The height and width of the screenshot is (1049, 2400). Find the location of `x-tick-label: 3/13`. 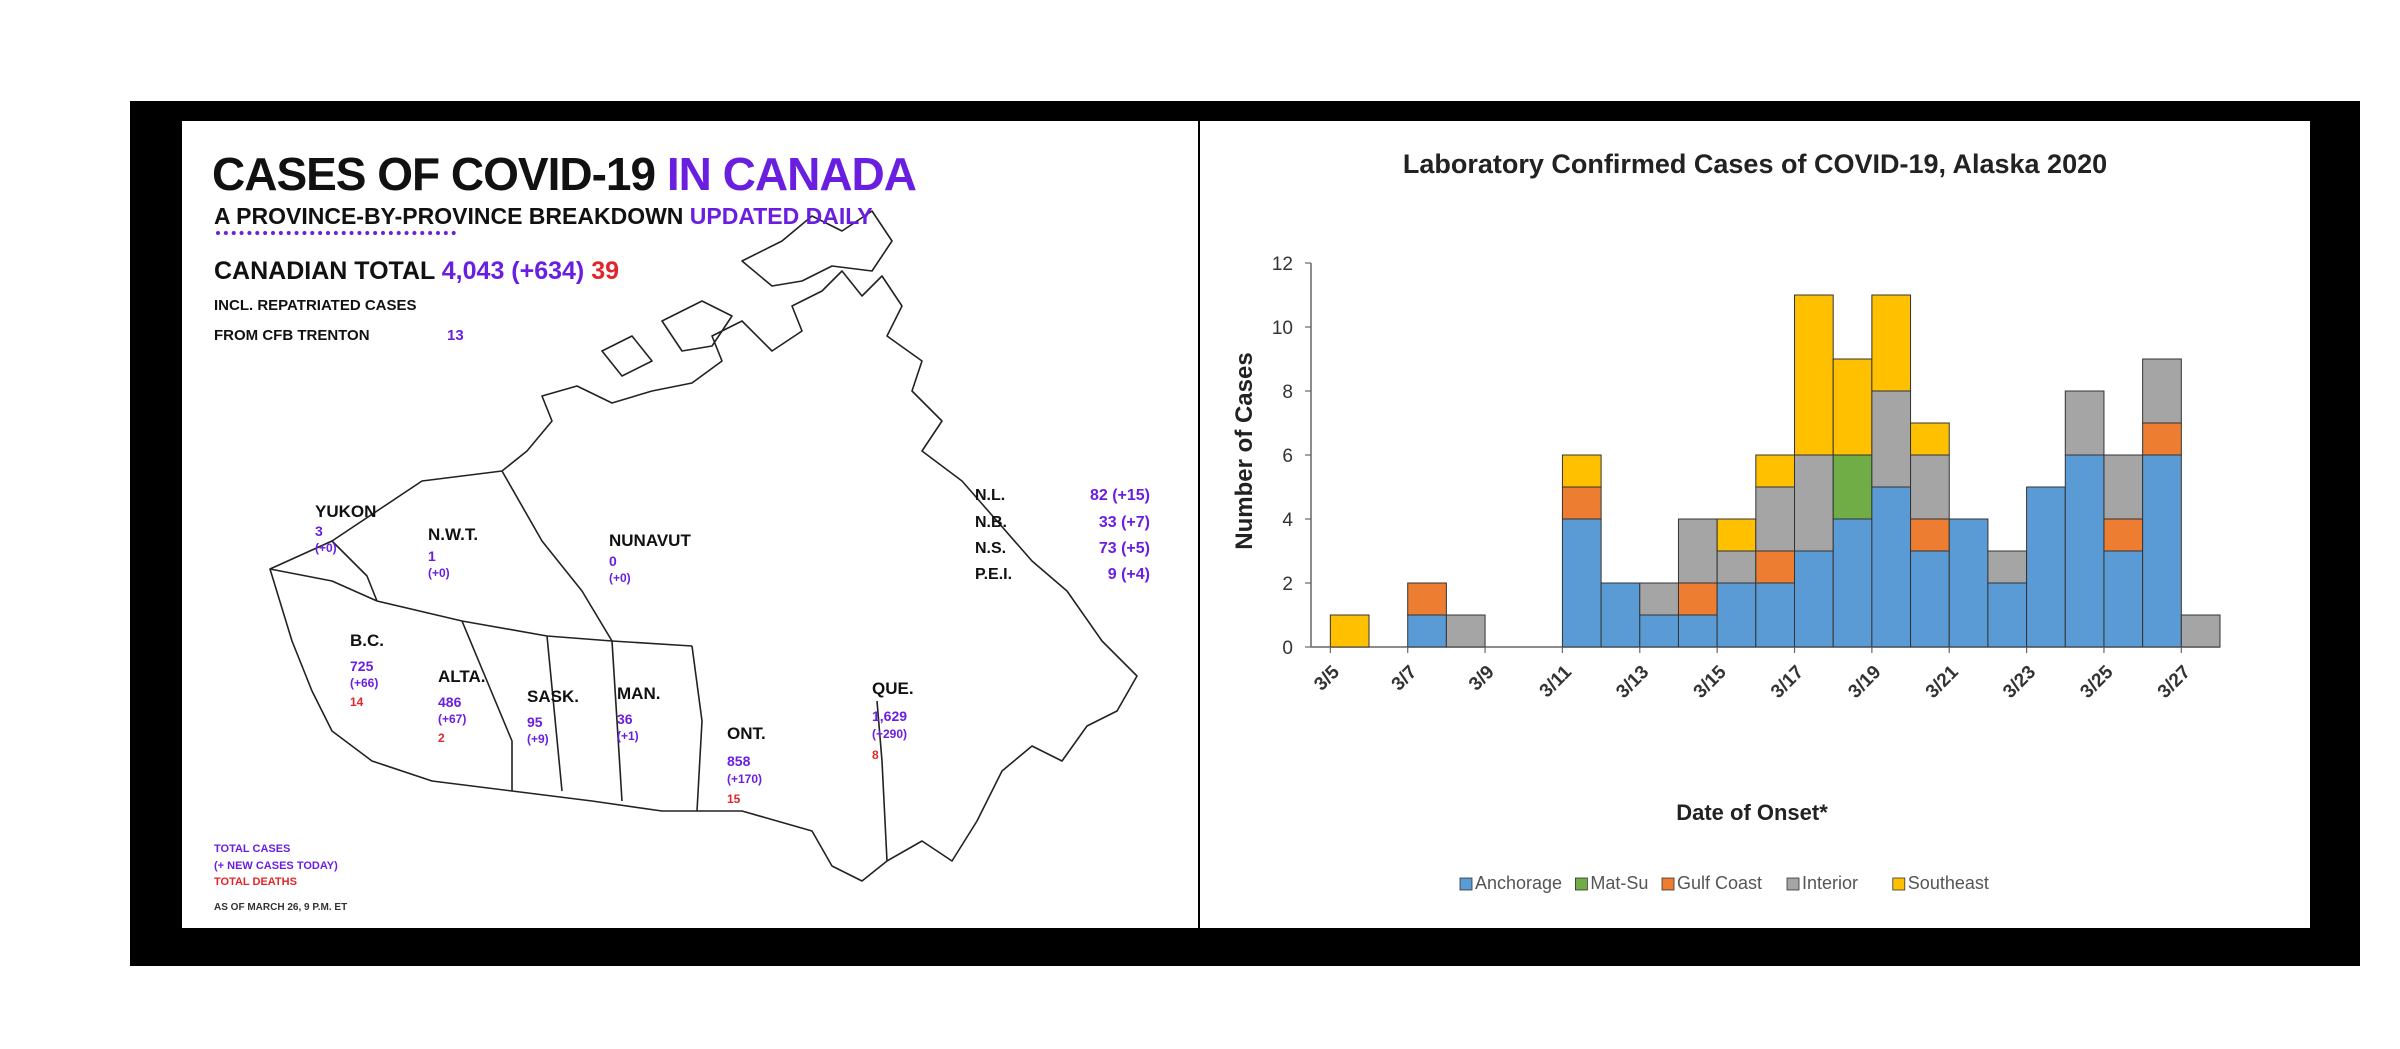

x-tick-label: 3/13 is located at coordinates (1632, 682).